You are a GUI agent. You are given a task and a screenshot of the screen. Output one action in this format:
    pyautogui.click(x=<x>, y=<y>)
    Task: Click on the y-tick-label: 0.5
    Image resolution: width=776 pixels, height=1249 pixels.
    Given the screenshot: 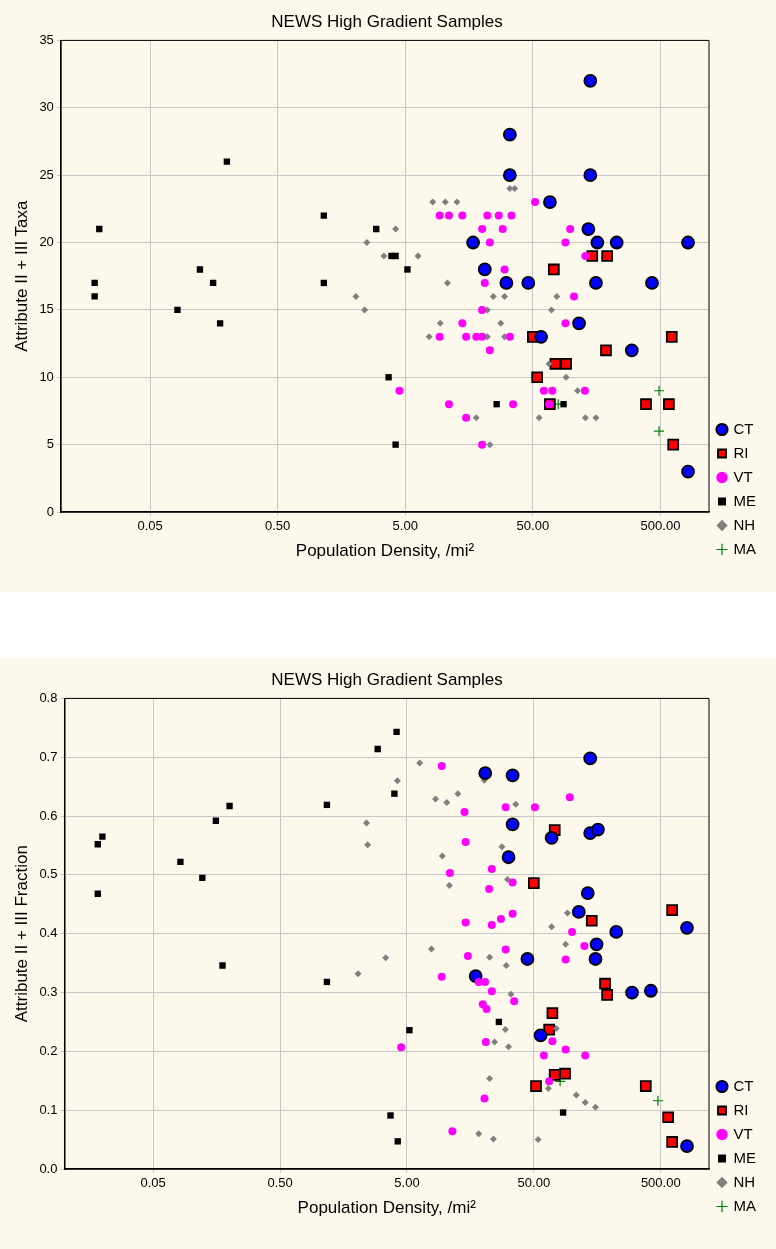 What is the action you would take?
    pyautogui.click(x=48, y=874)
    